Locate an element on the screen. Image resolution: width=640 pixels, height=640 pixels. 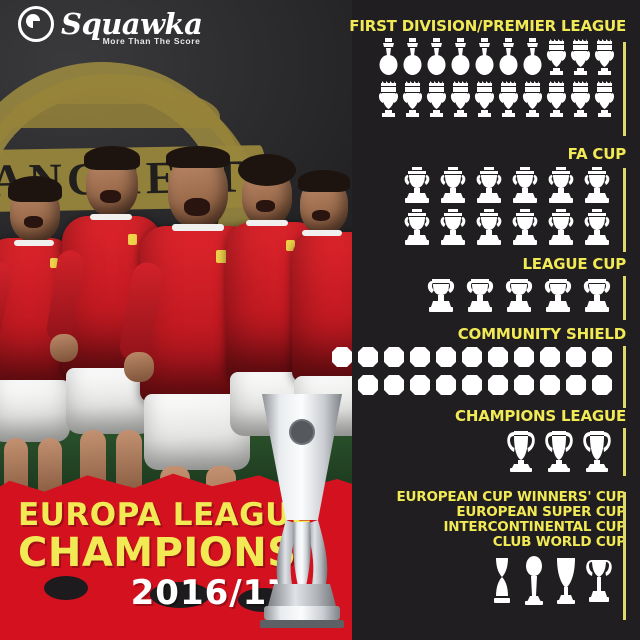
european-super-cup-trophy-icon is located at coordinates (534, 581).